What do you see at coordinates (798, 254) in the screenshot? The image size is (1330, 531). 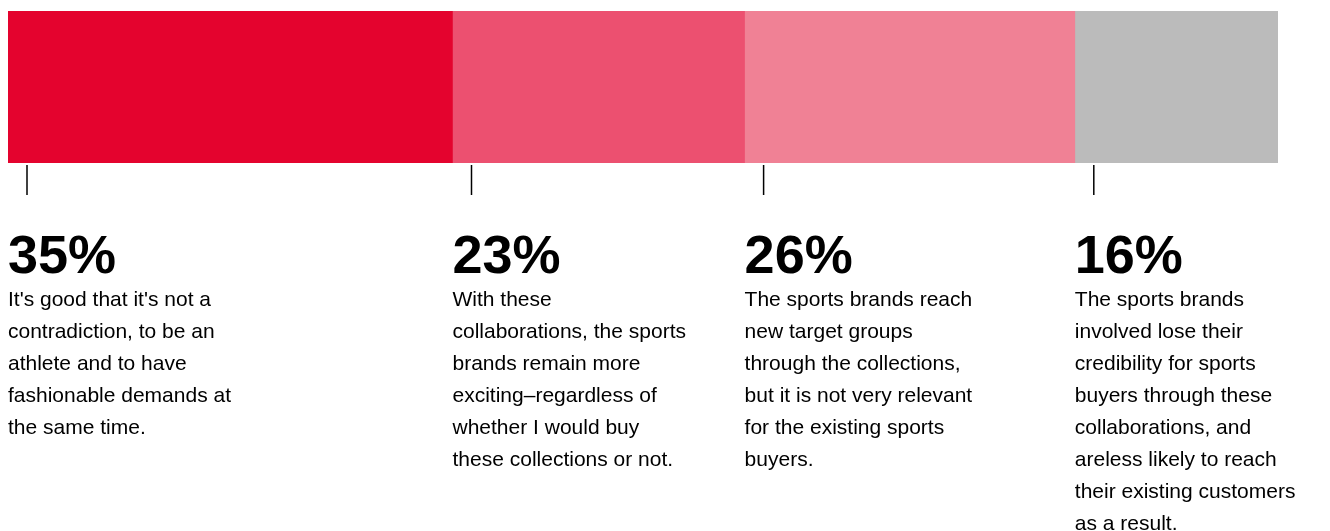 I see `data-label: 26%` at bounding box center [798, 254].